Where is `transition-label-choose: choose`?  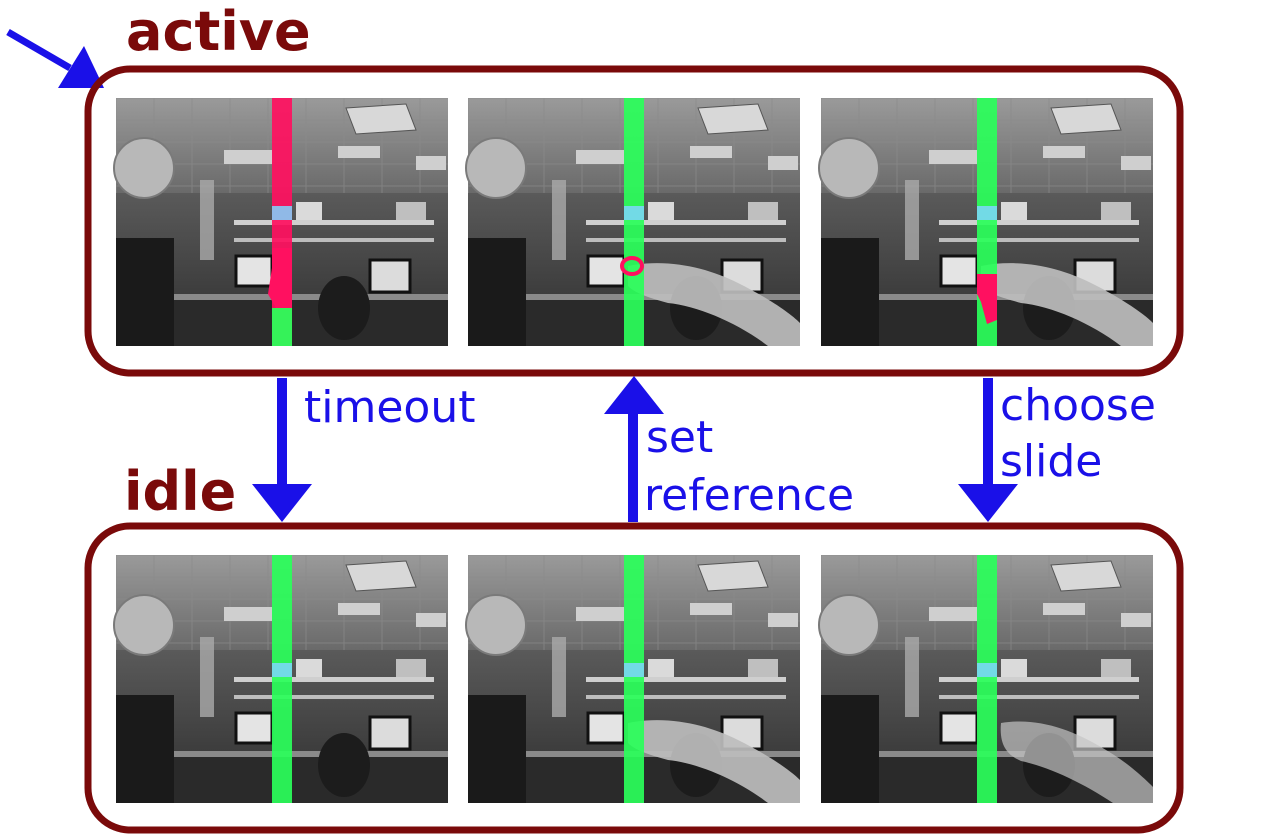
transition-label-choose: choose is located at coordinates (1078, 405).